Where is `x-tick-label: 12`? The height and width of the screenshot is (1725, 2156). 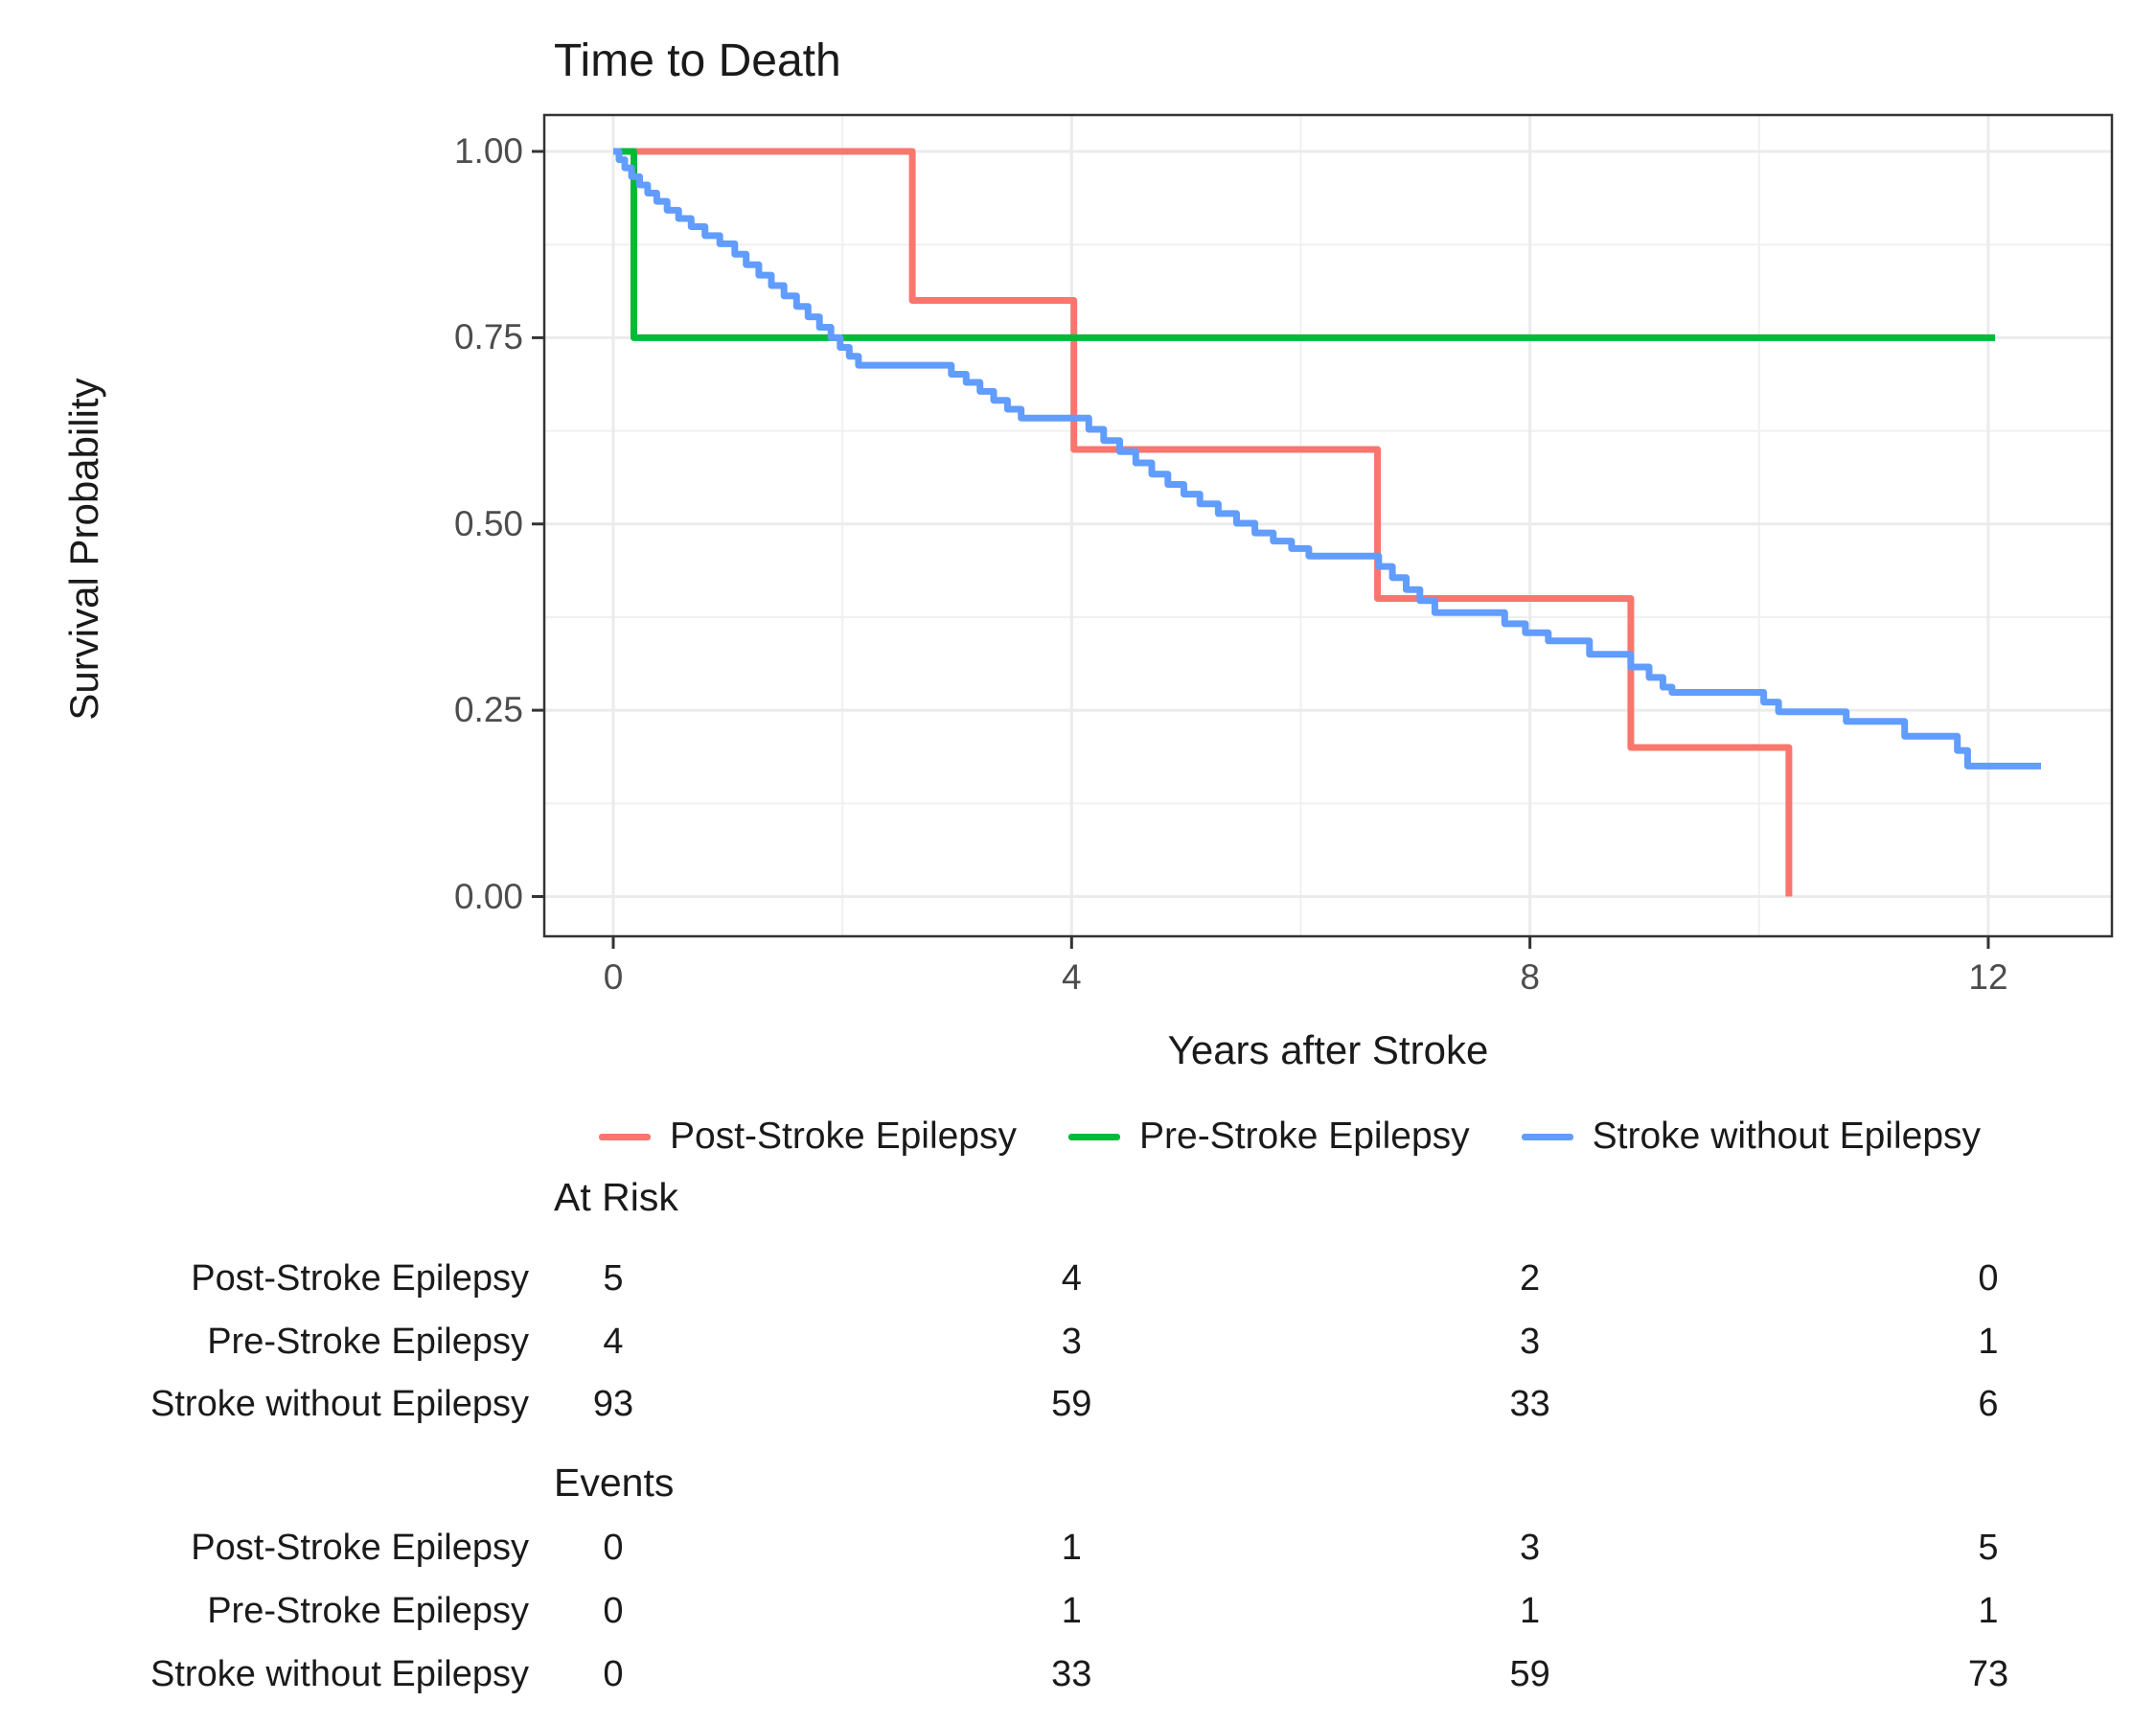 x-tick-label: 12 is located at coordinates (1988, 977).